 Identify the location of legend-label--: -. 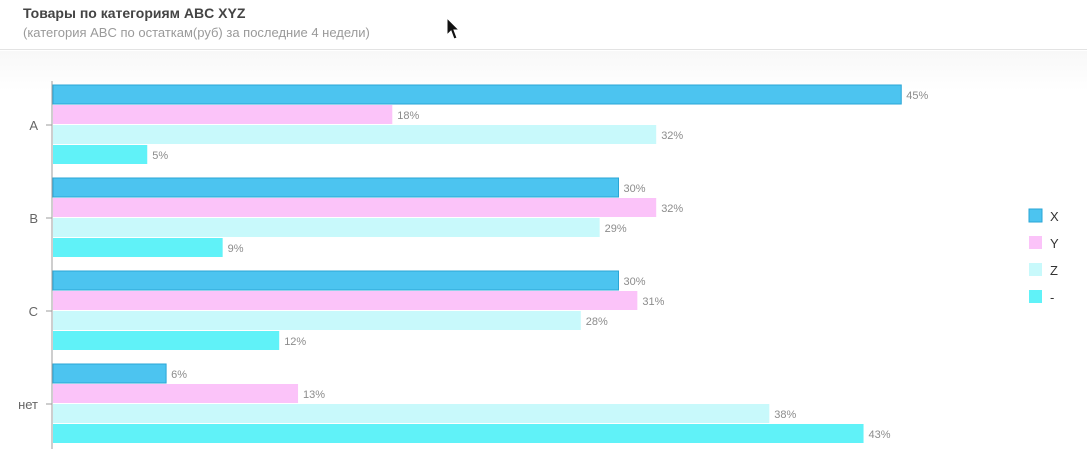
(1052, 297).